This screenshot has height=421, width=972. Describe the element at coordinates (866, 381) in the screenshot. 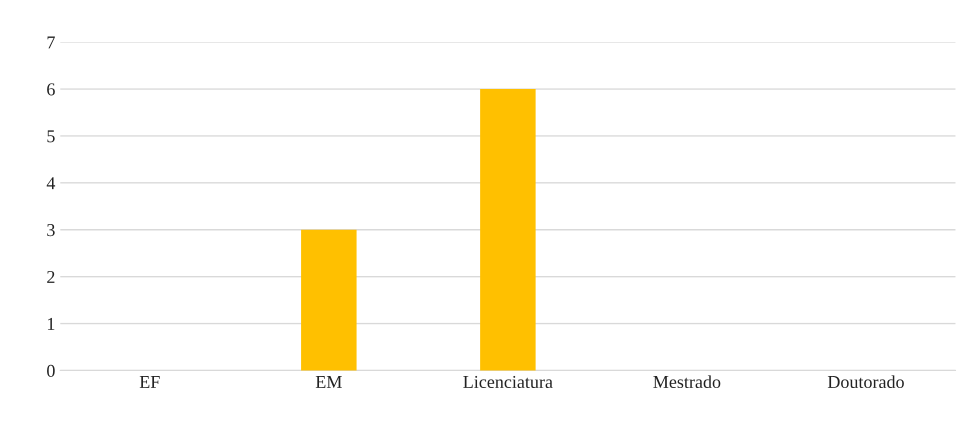

I see `x-tick-label: Doutorado` at that location.